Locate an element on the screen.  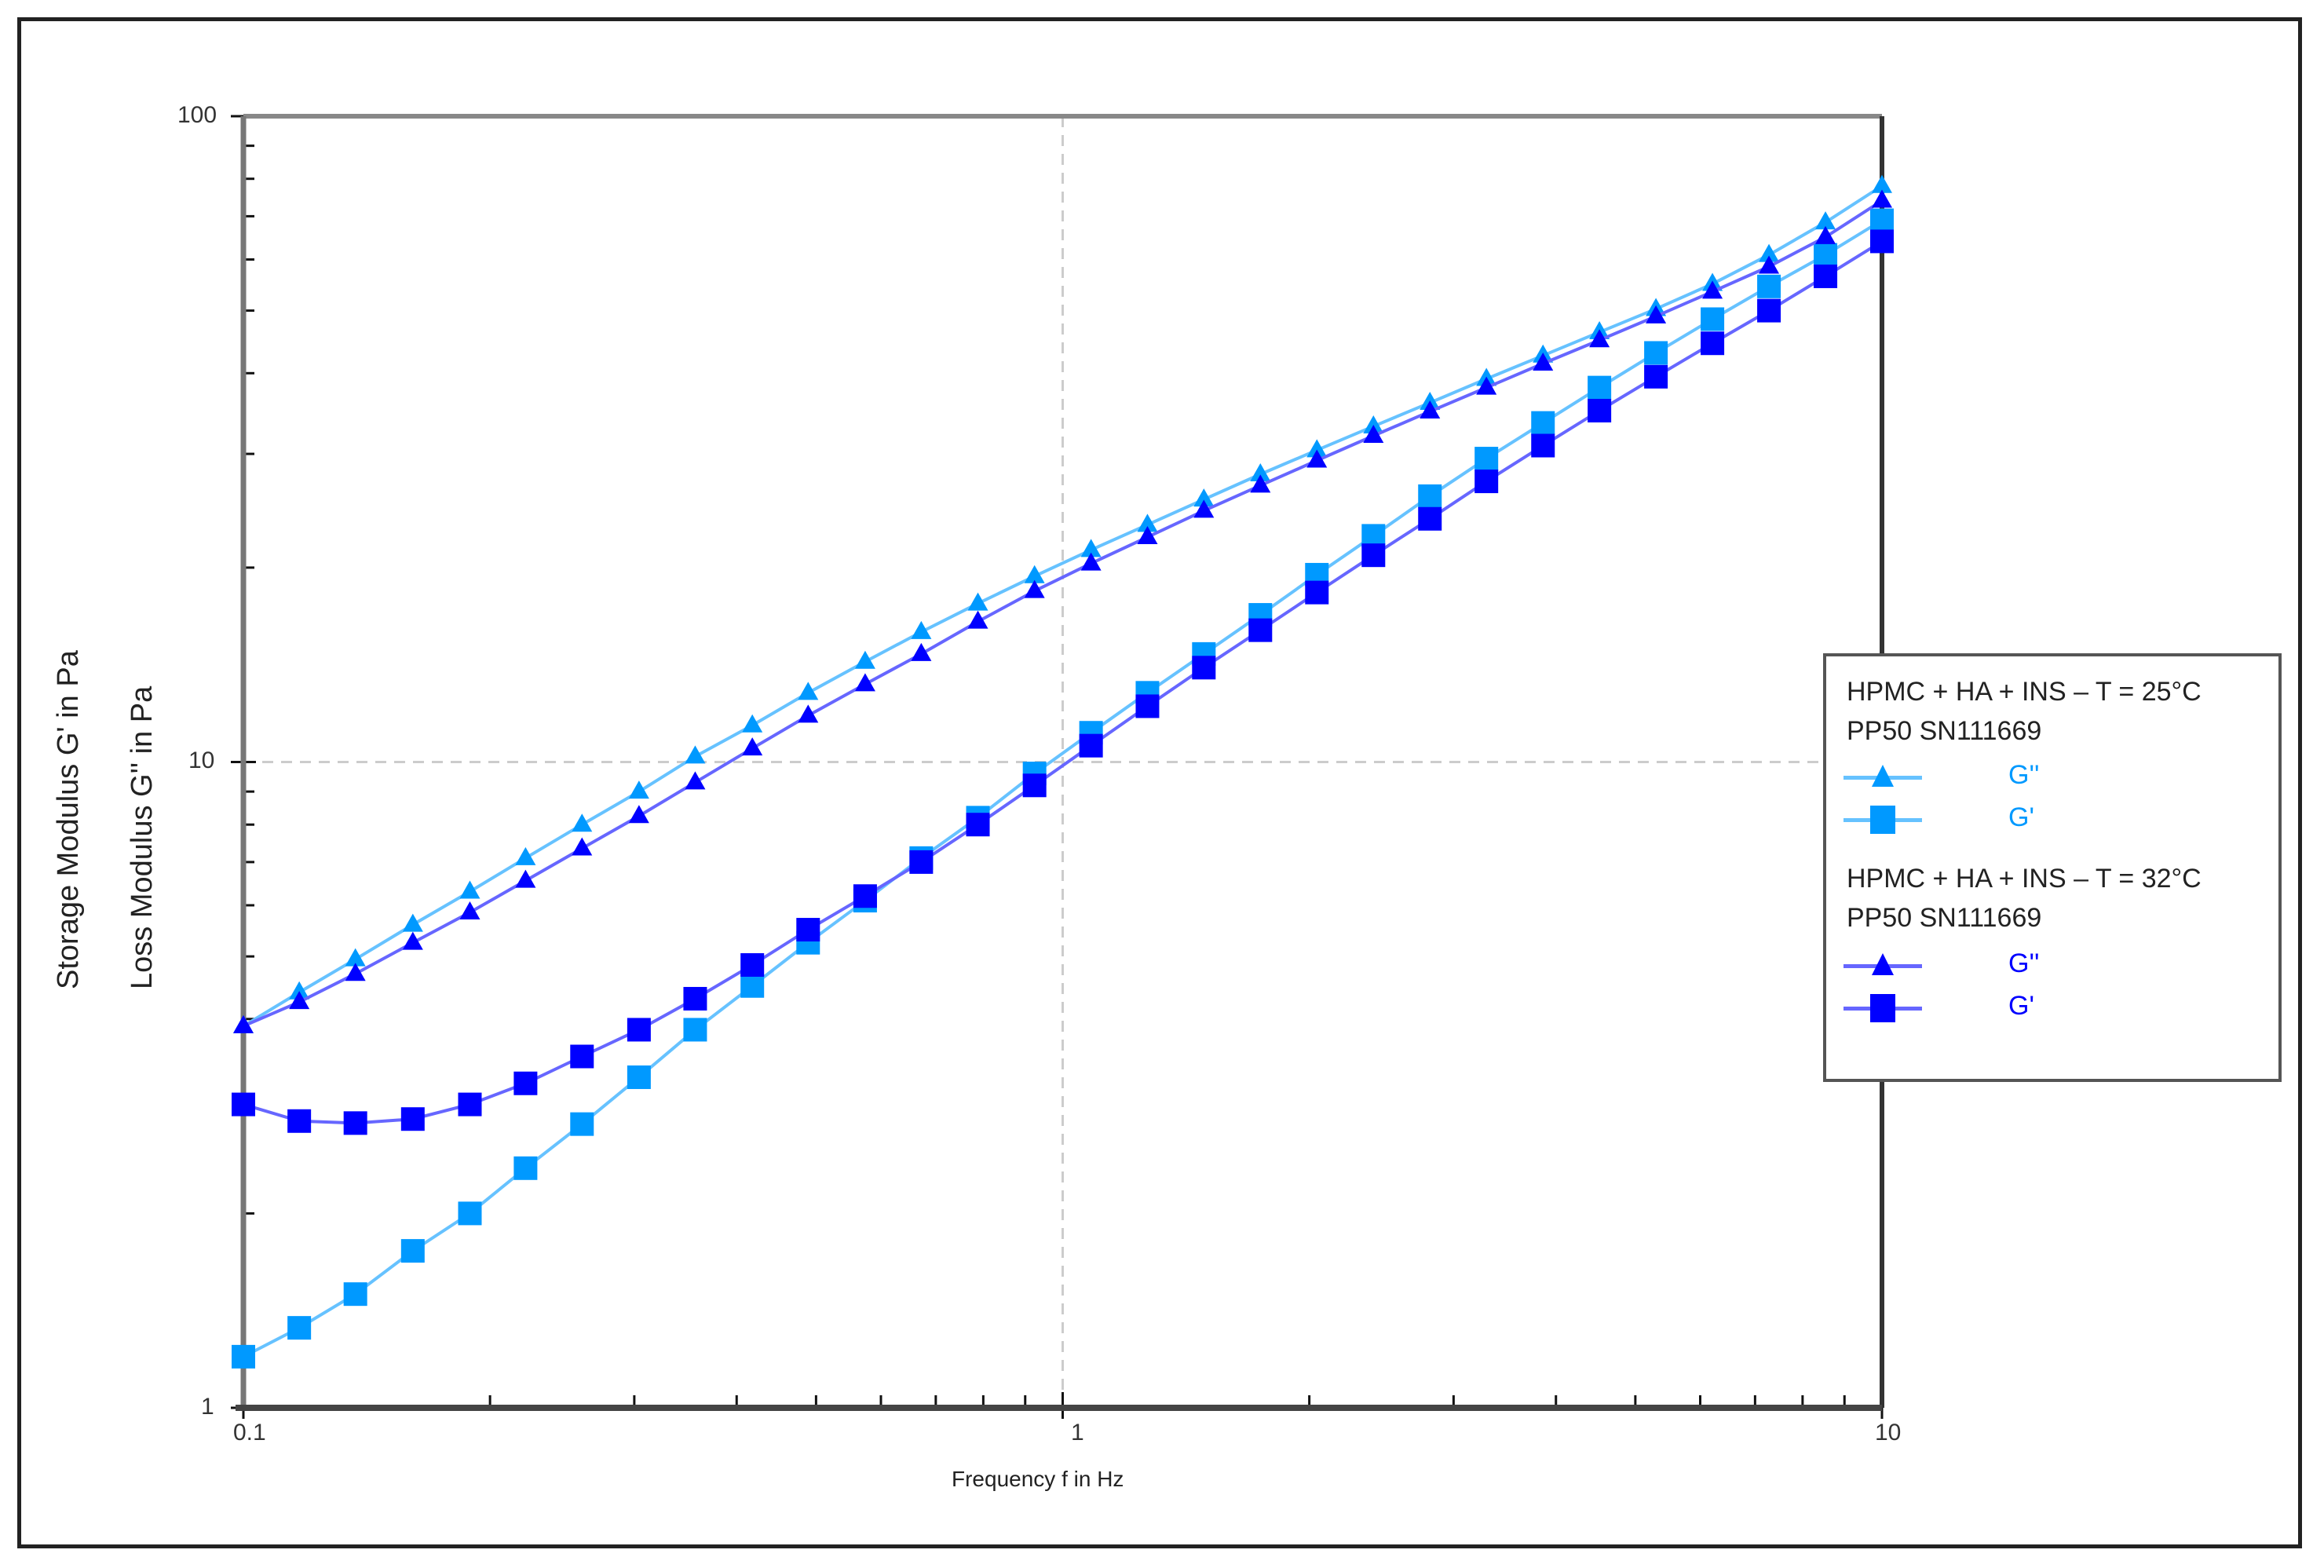
x-tick-label-0-1: 0.1 is located at coordinates (249, 1433).